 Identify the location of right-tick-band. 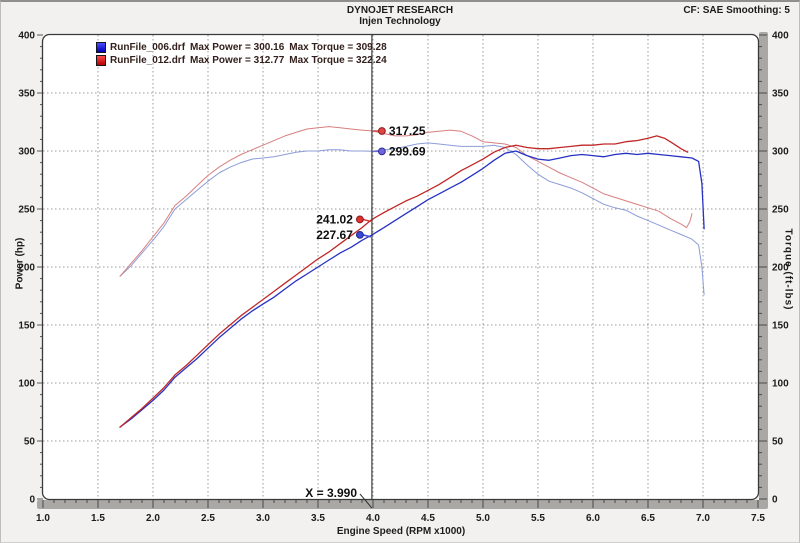
(763, 270).